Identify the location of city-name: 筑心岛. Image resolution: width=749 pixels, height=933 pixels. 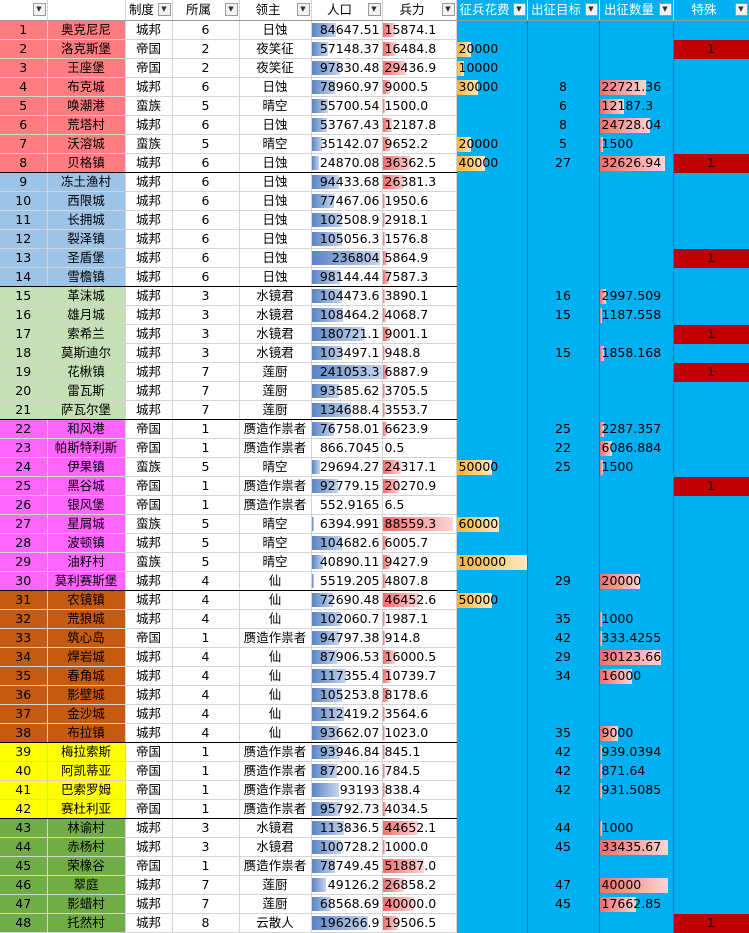
(86, 638).